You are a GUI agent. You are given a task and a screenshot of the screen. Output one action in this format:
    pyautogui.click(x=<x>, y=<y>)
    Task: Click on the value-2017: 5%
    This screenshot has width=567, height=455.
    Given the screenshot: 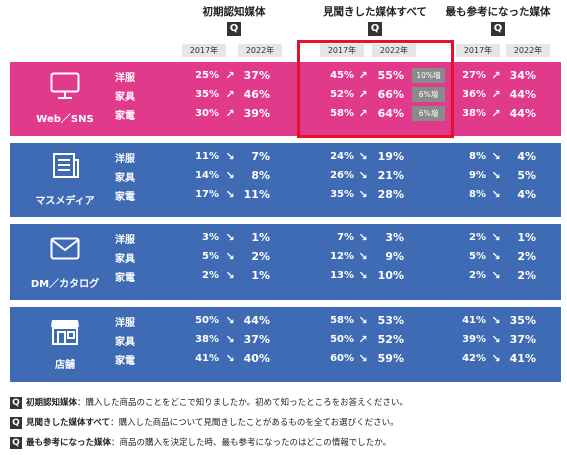 What is the action you would take?
    pyautogui.click(x=210, y=256)
    